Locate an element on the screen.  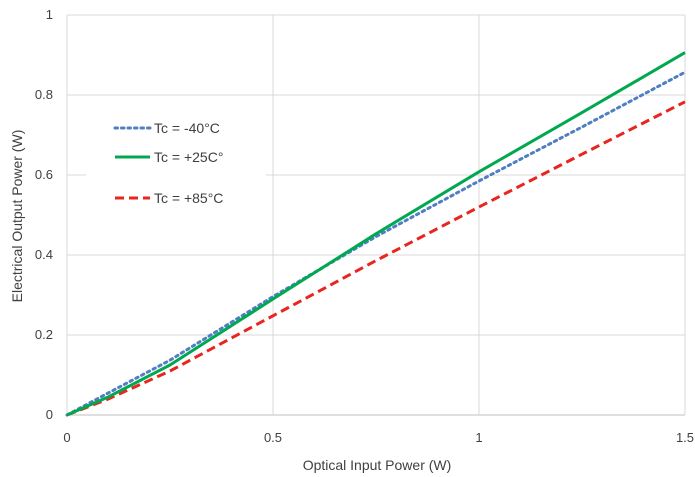
y-tick-label: 0.8 is located at coordinates (44, 94).